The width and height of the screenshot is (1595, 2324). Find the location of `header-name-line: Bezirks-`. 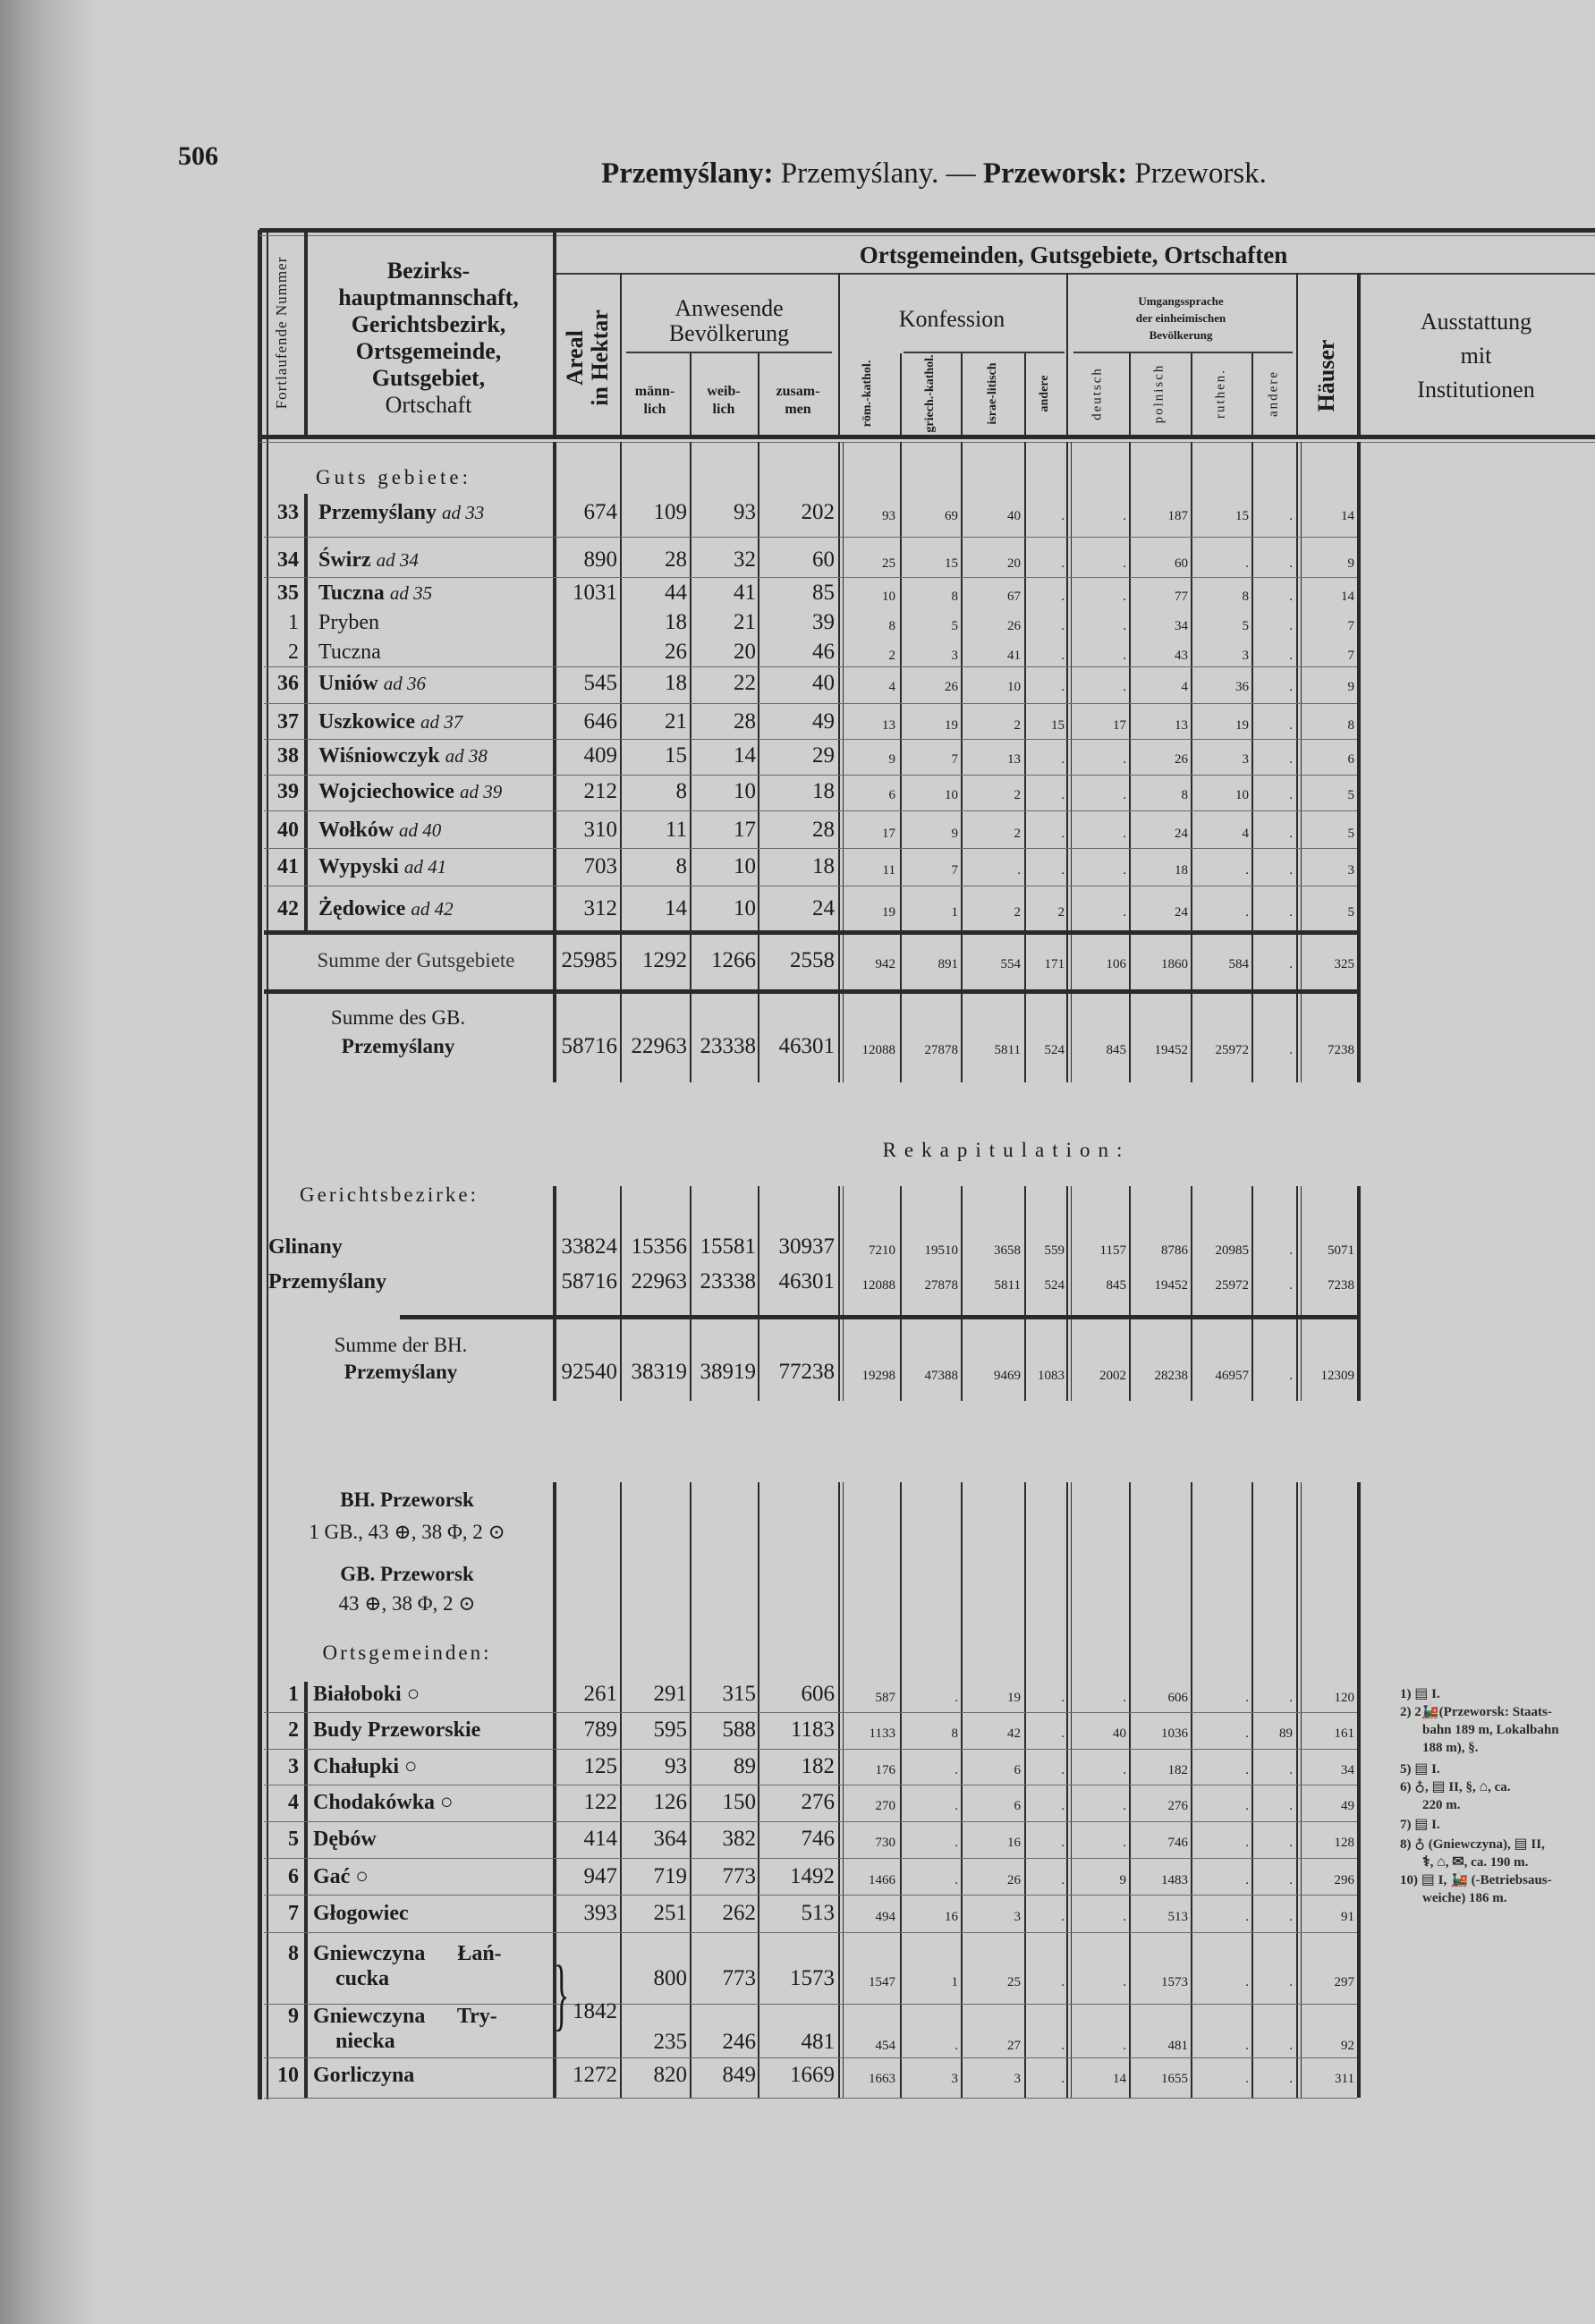

header-name-line: Bezirks- is located at coordinates (428, 271).